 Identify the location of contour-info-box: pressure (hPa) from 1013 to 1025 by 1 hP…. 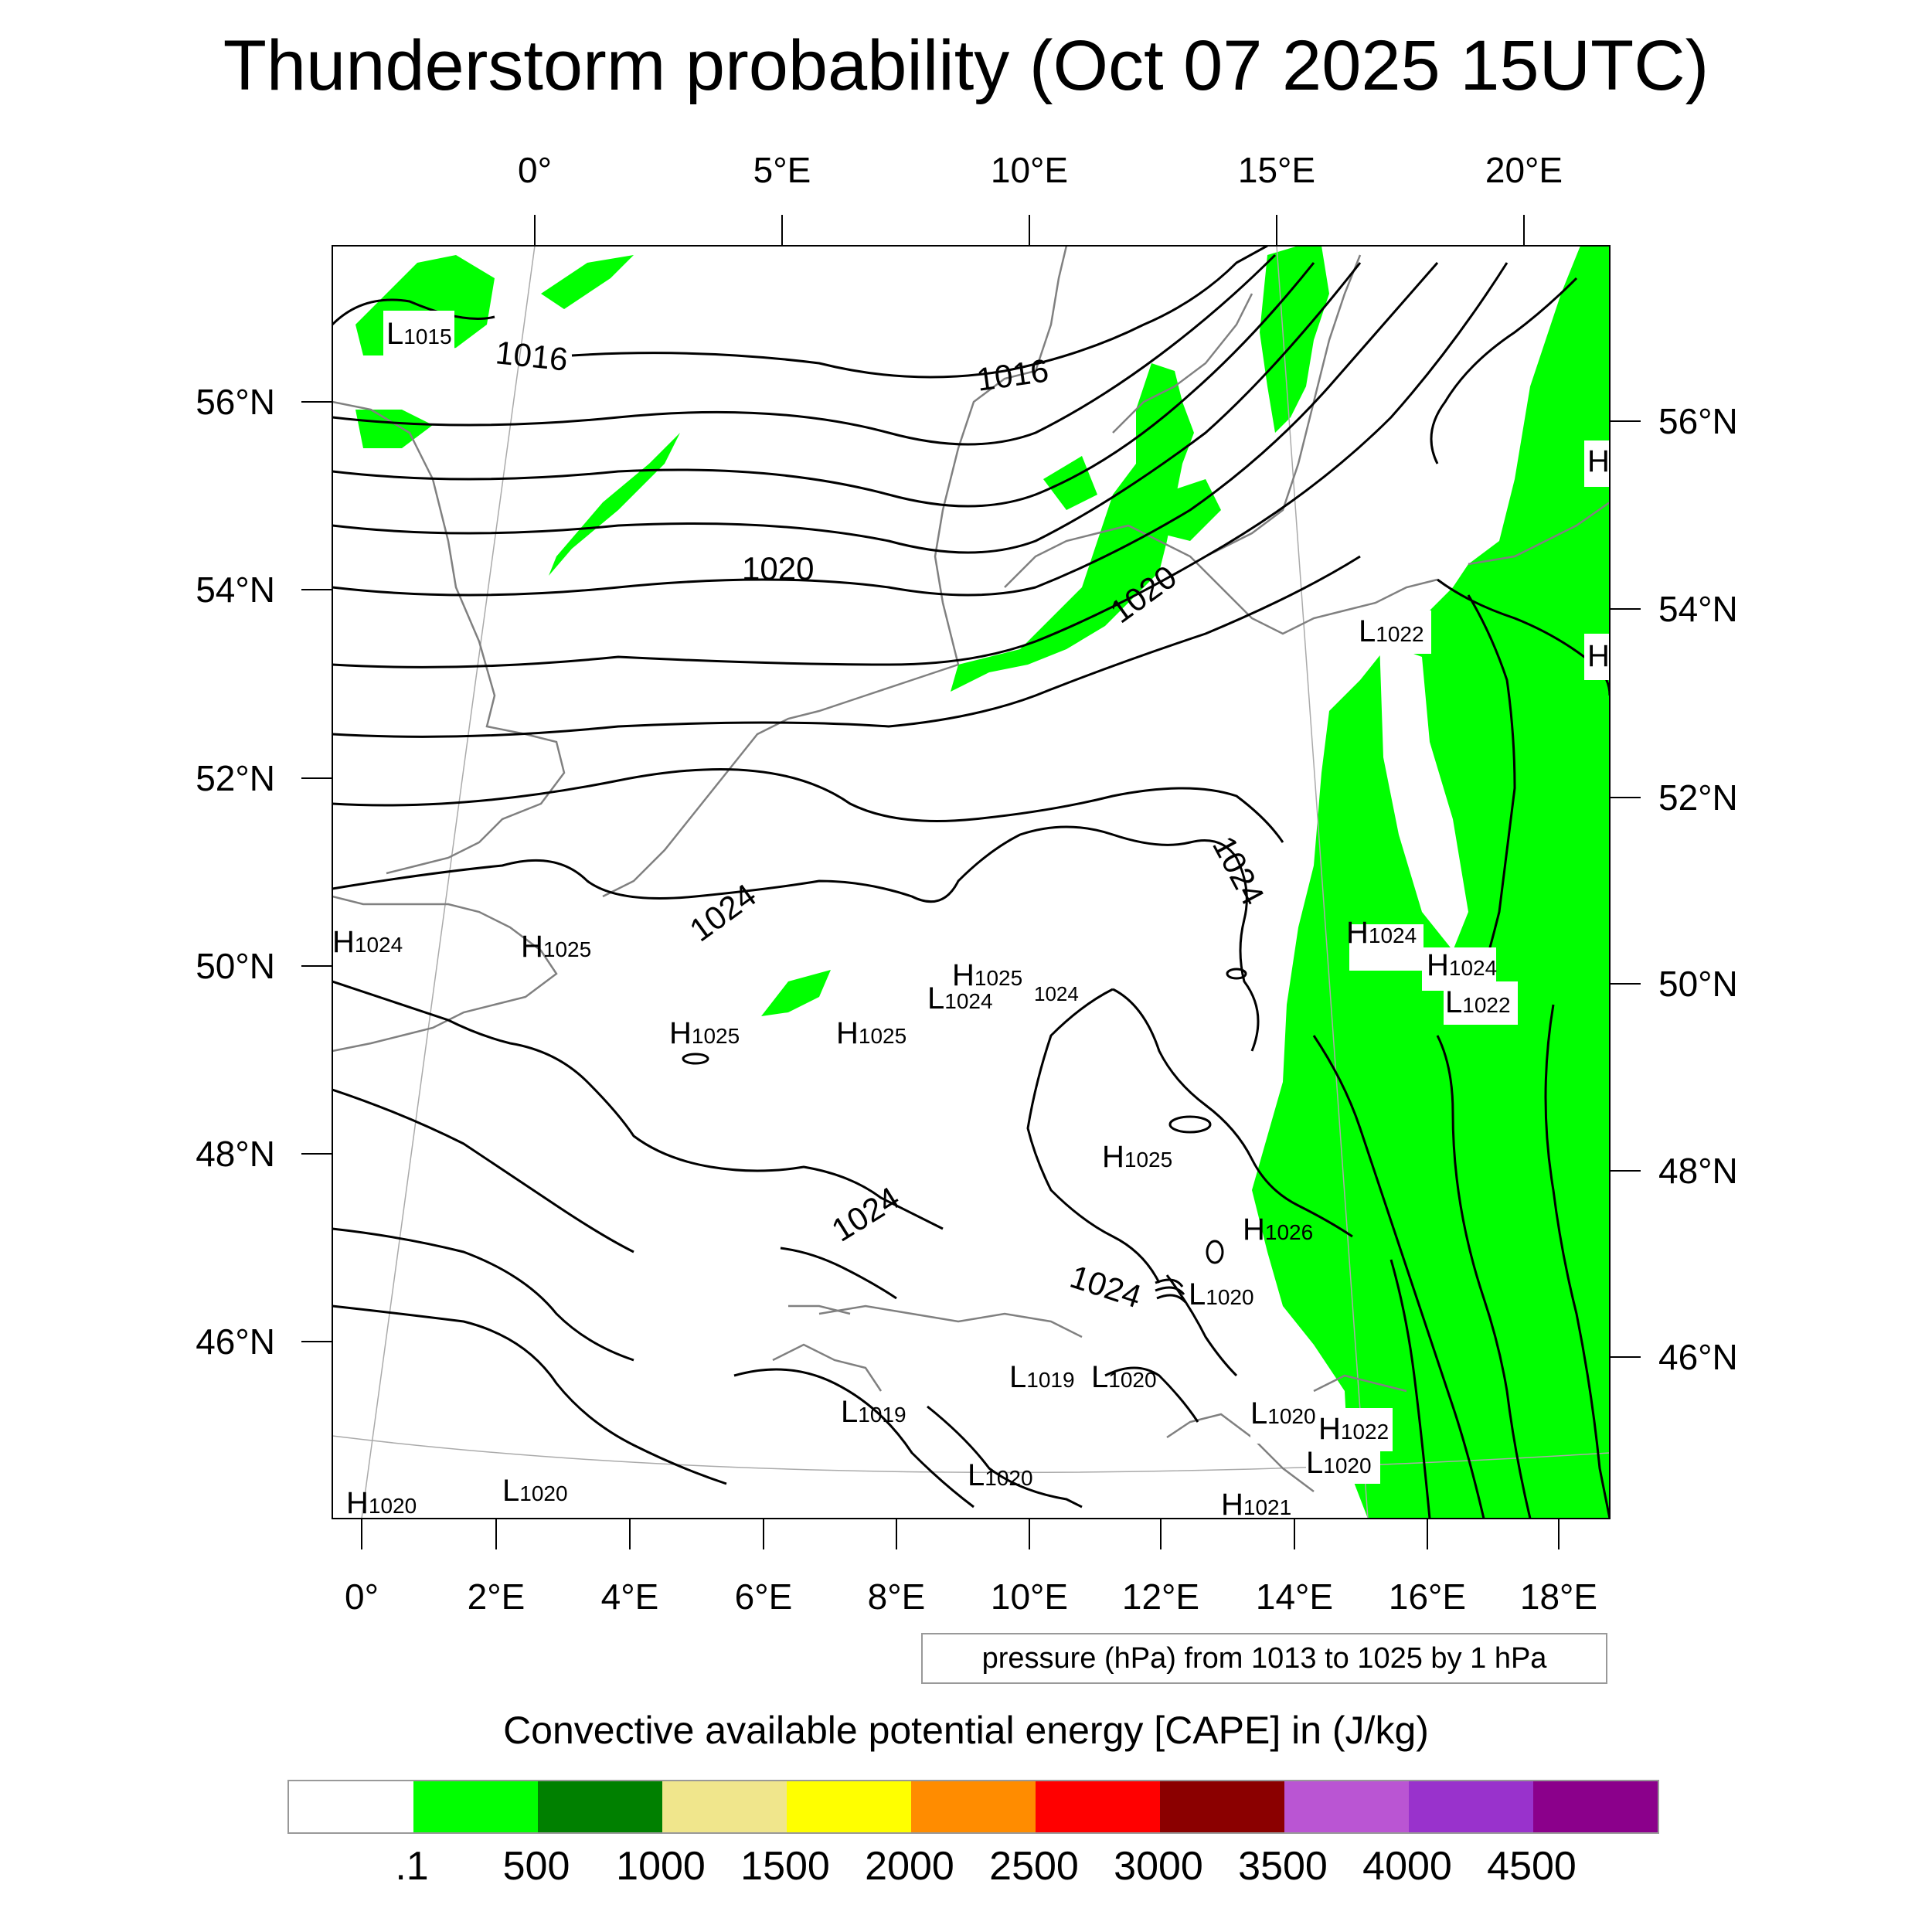
(1264, 1658).